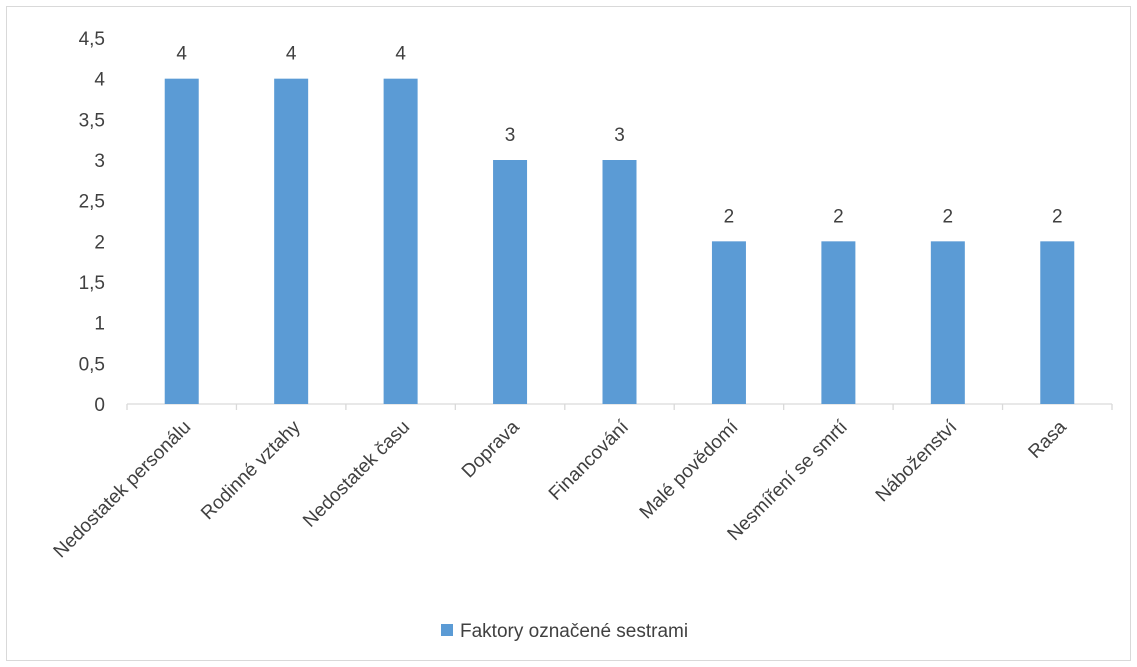  I want to click on category-label: Nesmíření se smrtí, so click(788, 480).